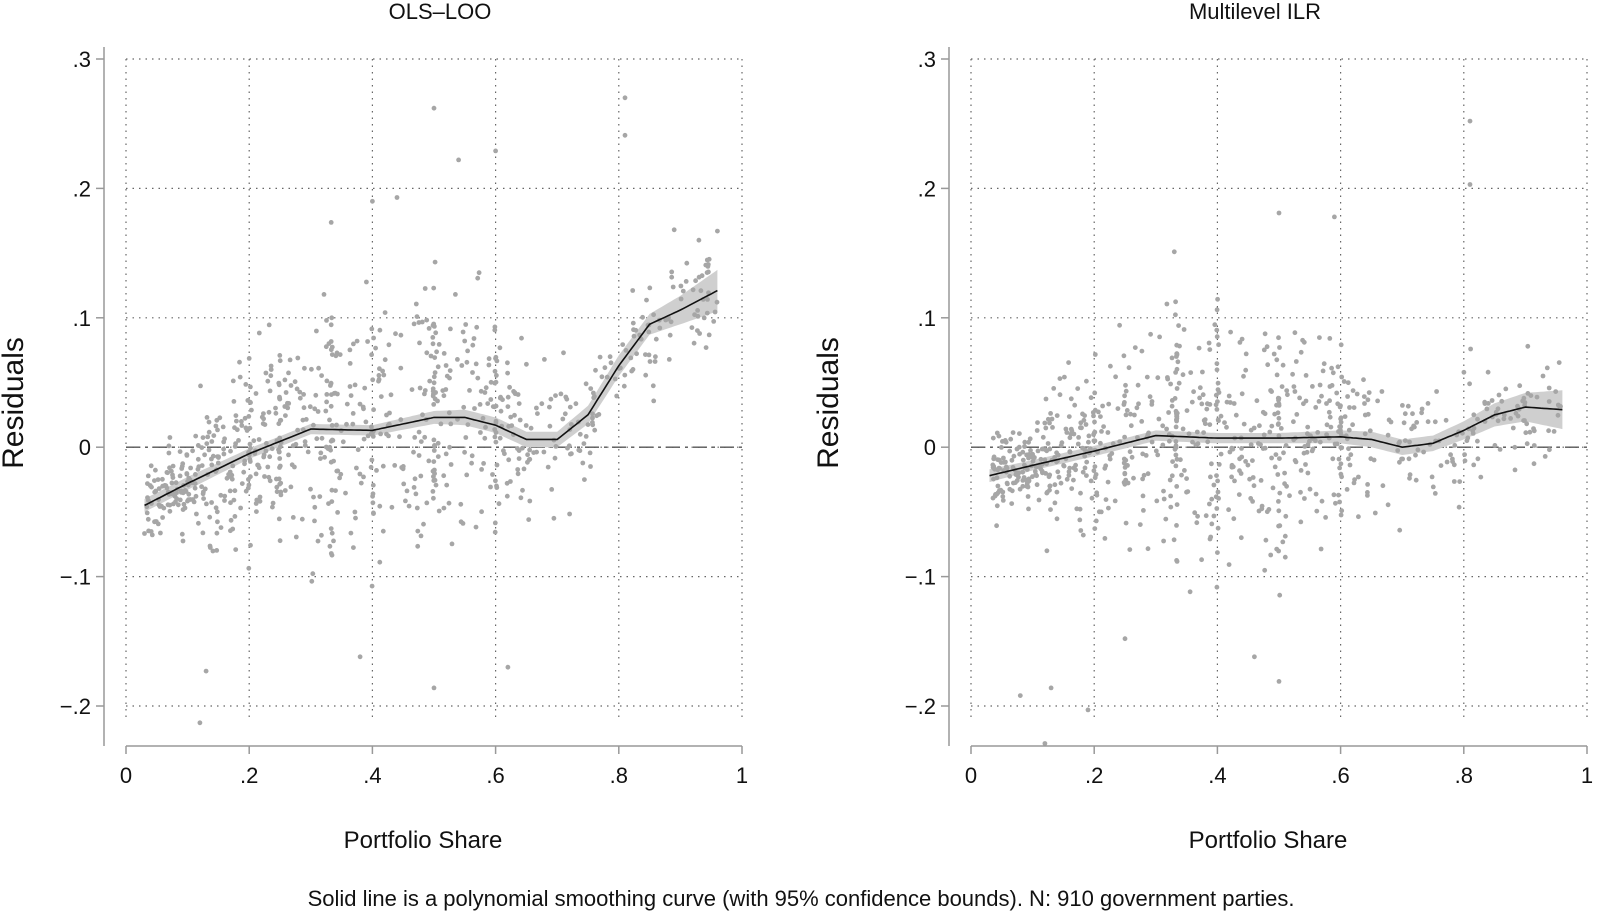  I want to click on data-point-outlier, so click(458, 160).